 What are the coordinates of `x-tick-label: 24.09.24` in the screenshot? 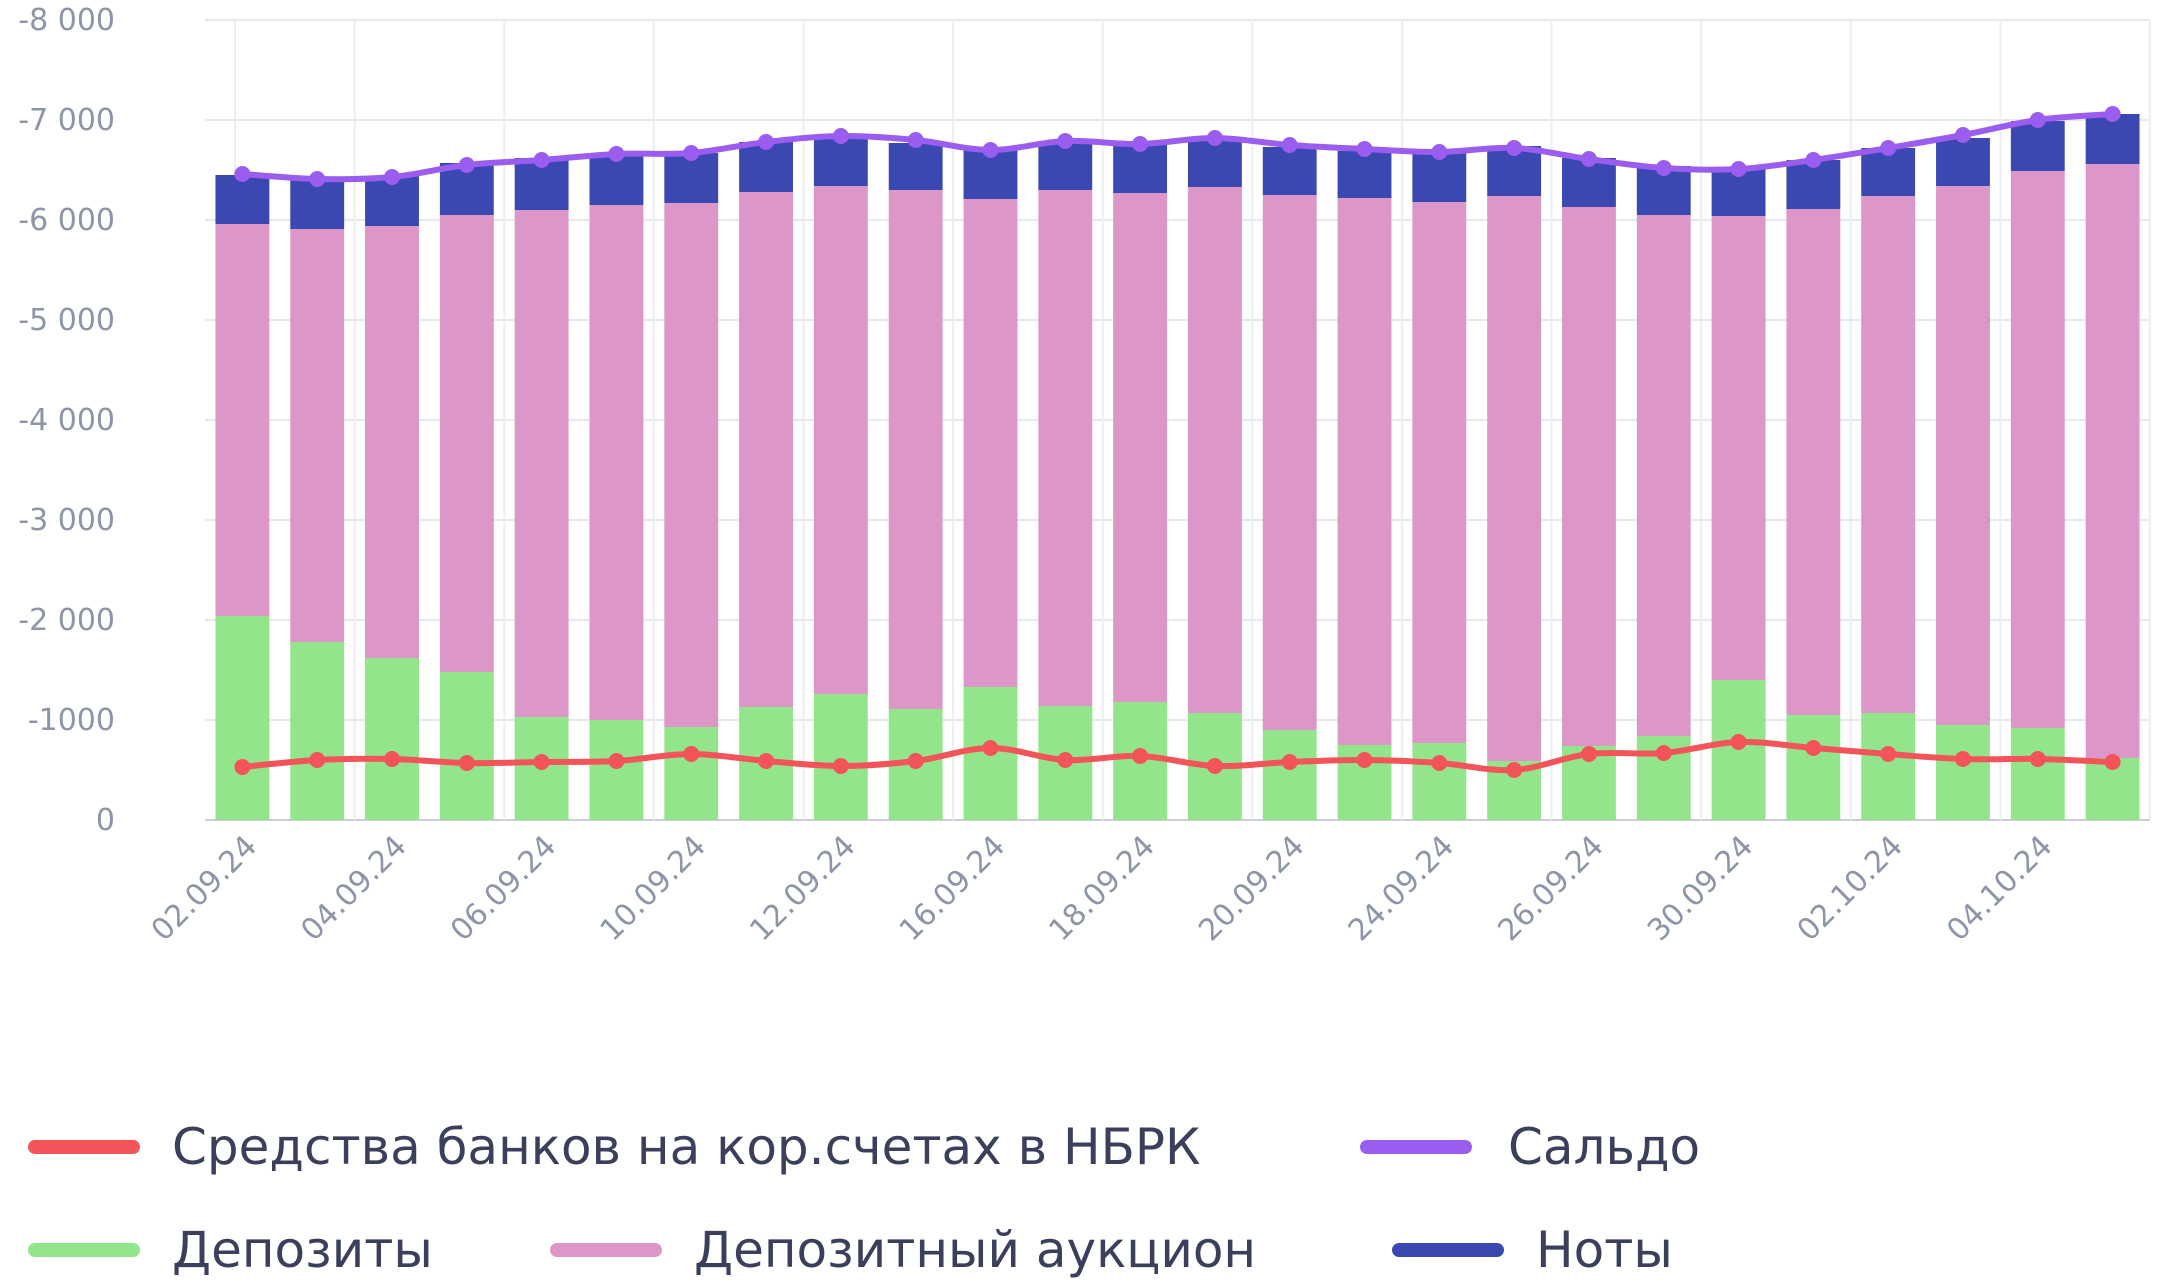 It's located at (1401, 888).